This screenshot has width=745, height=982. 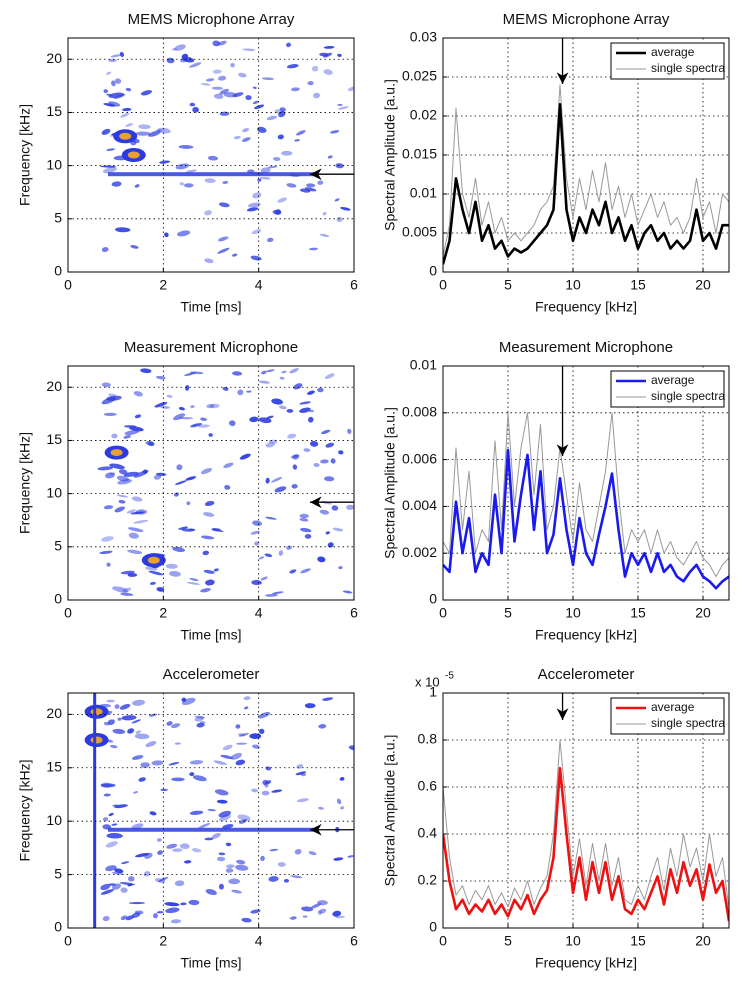 What do you see at coordinates (586, 963) in the screenshot?
I see `x-axis-label: Frequency [kHz]` at bounding box center [586, 963].